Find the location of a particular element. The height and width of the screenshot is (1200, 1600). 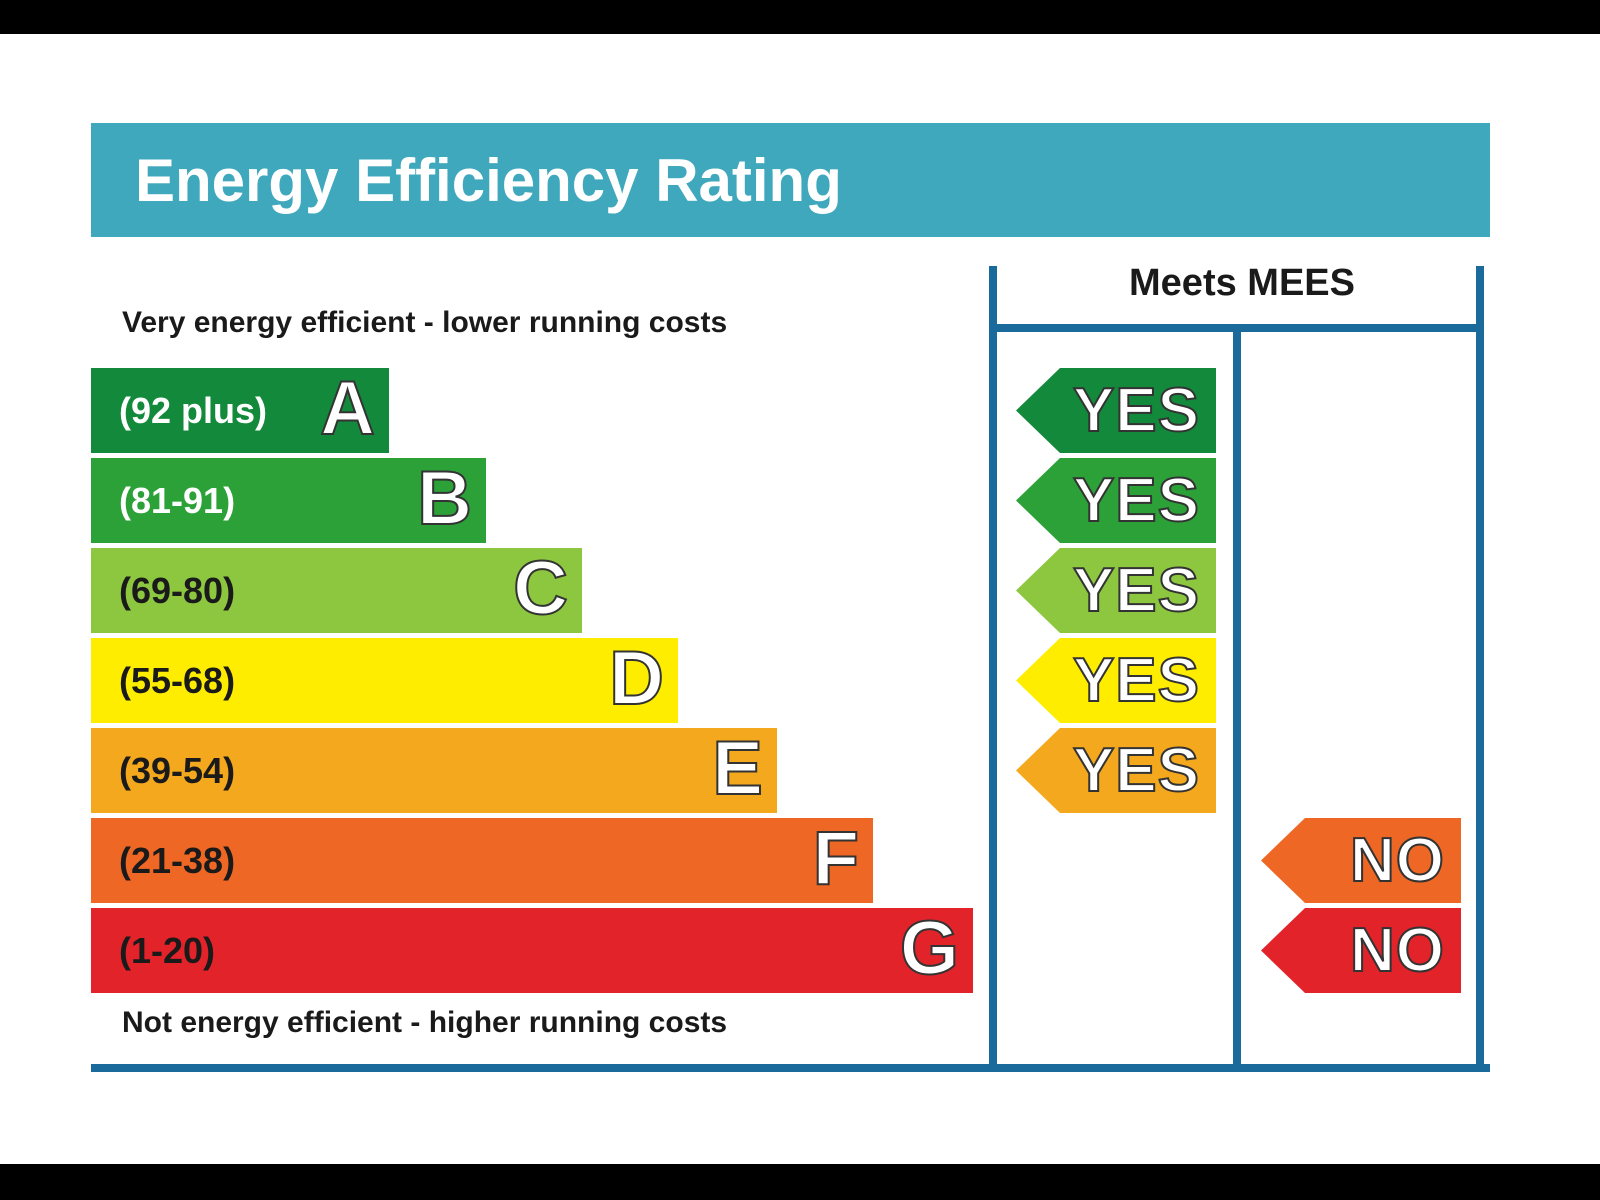

header-rule is located at coordinates (1236, 328).